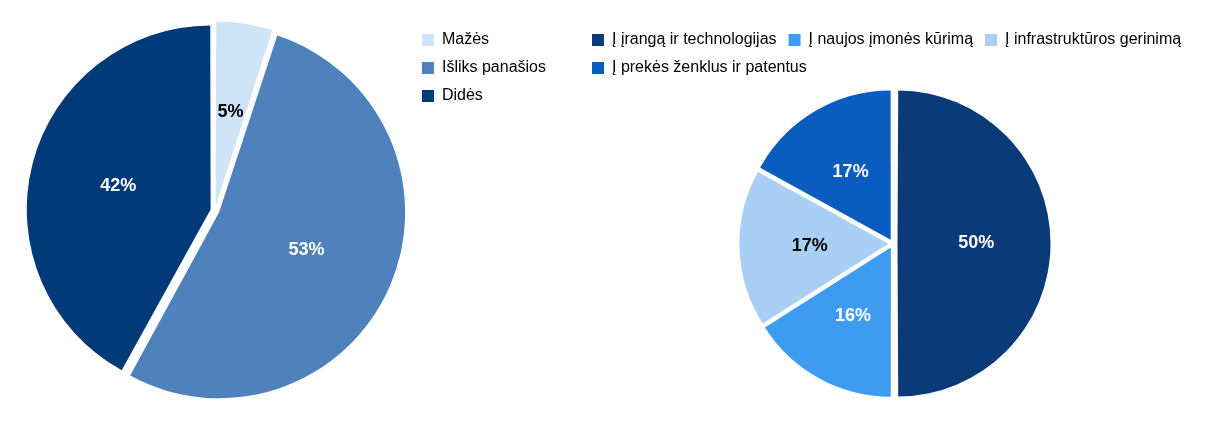 This screenshot has width=1228, height=425. I want to click on data-label: 42%, so click(118, 184).